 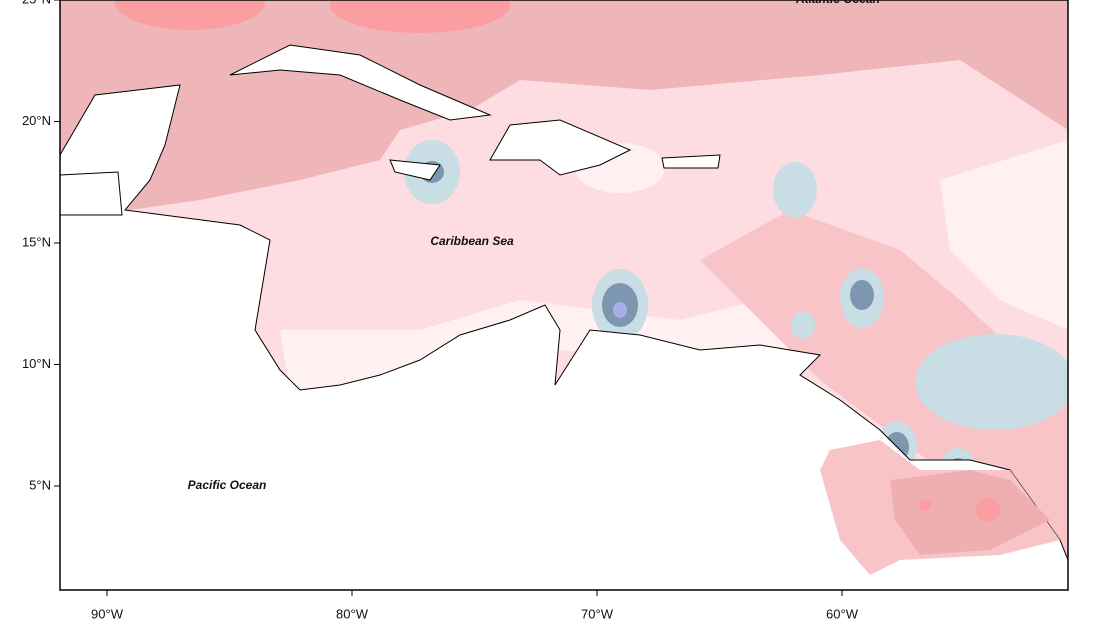 I want to click on ocean-label: Pacific Ocean, so click(x=227, y=485).